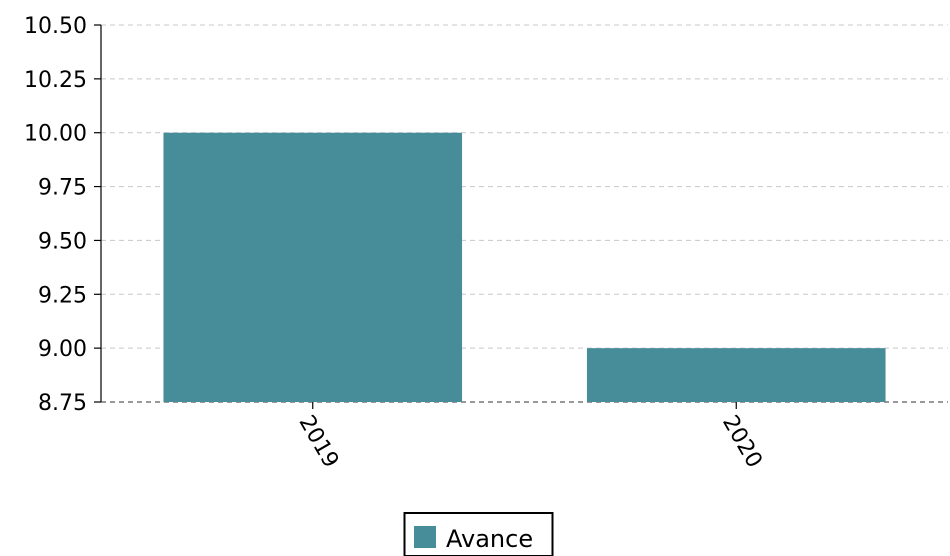 The image size is (950, 556). What do you see at coordinates (62, 188) in the screenshot?
I see `y-tick-label: 9.75` at bounding box center [62, 188].